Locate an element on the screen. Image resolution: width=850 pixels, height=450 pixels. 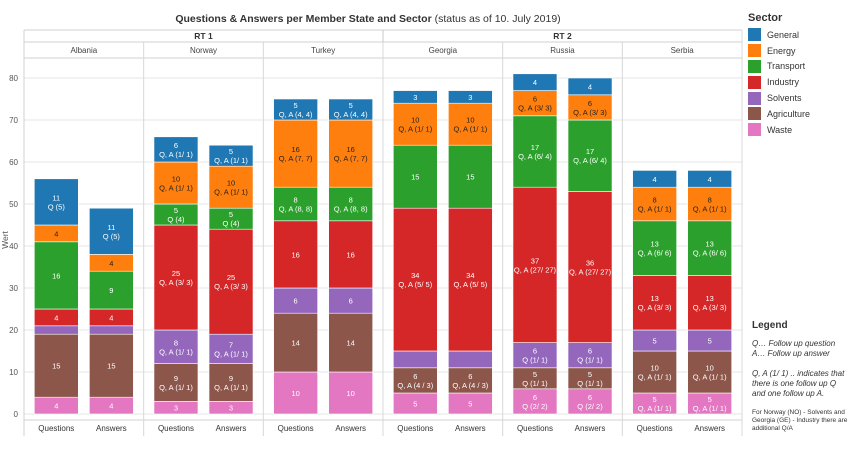
y-tick-label: 0 is located at coordinates (16, 414).